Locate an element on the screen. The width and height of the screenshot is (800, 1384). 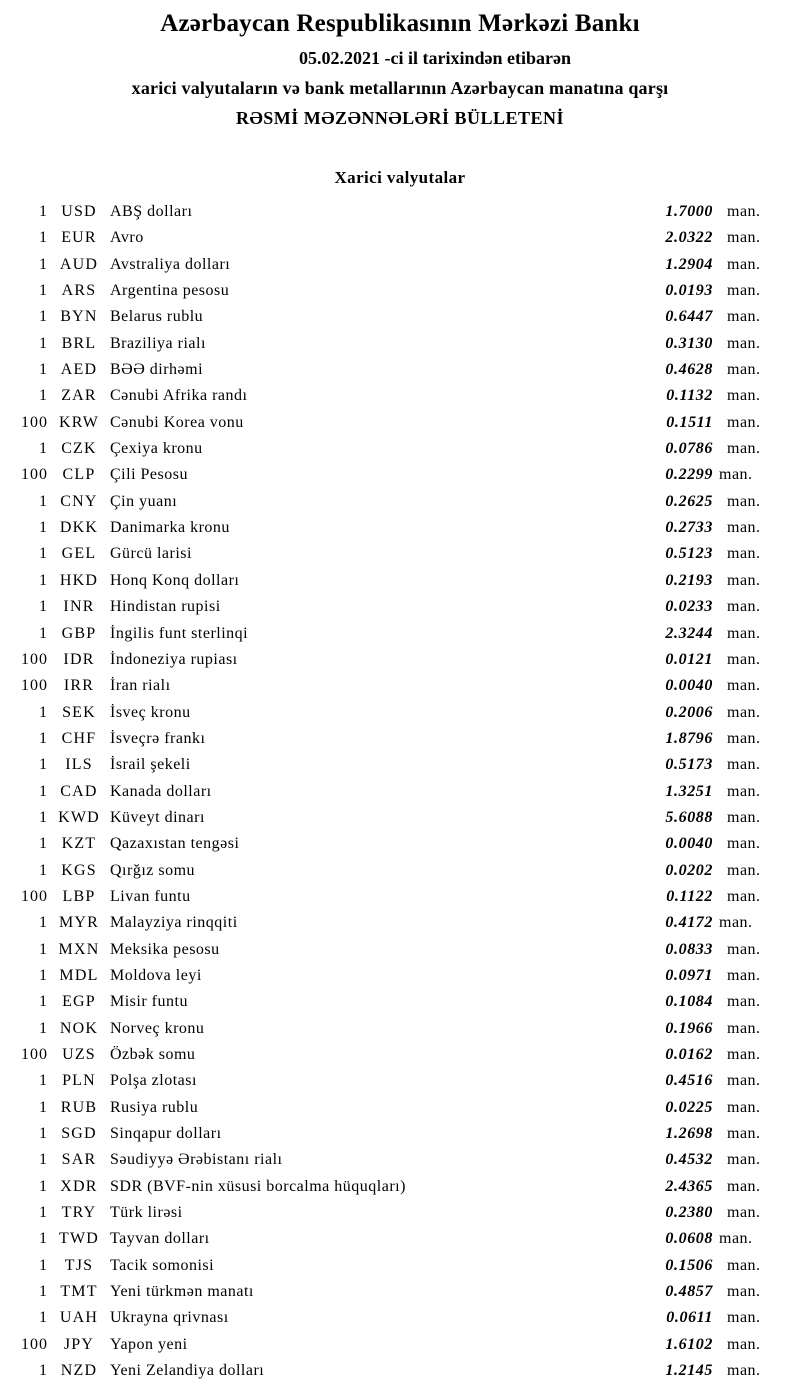
currency-code-cell: ARS is located at coordinates (79, 291).